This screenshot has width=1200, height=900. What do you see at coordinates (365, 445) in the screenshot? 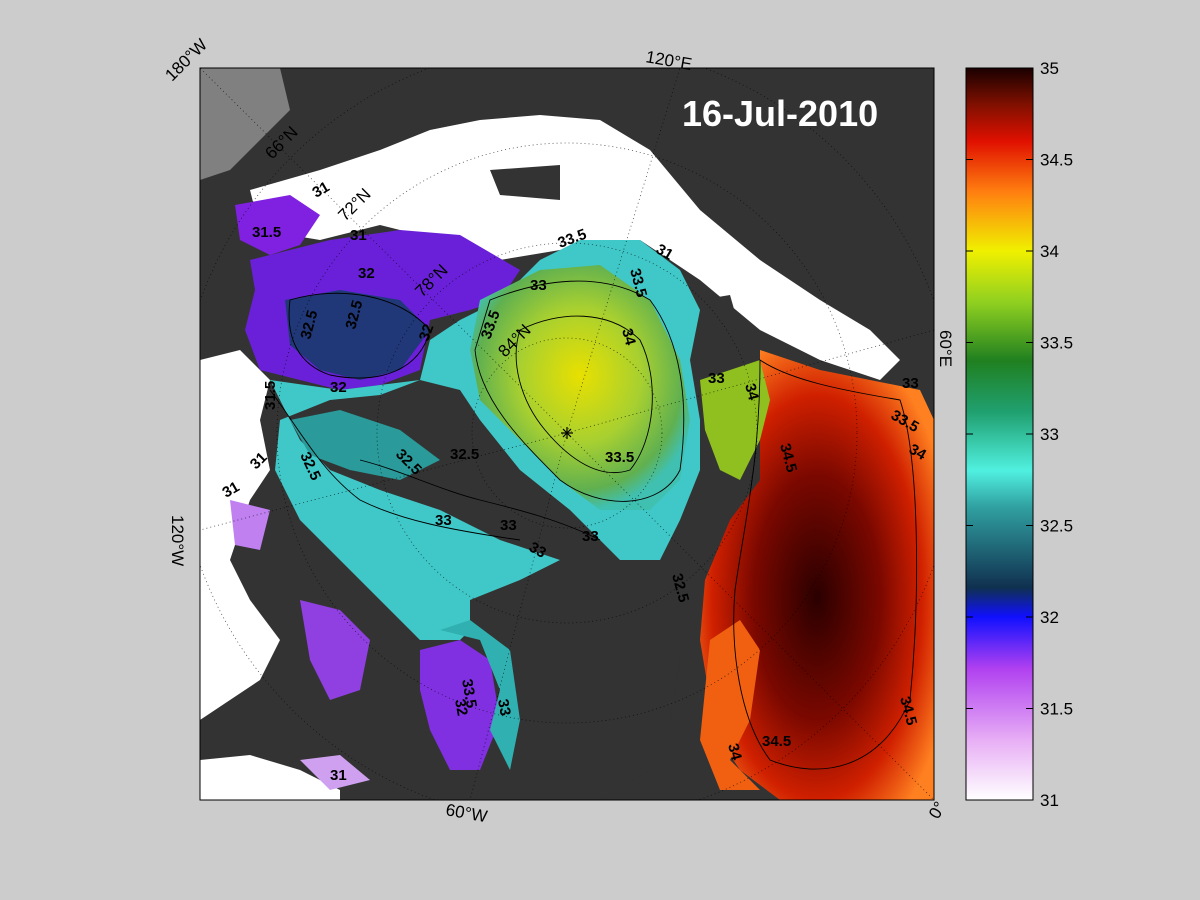
I see `ocean-teal-dark` at bounding box center [365, 445].